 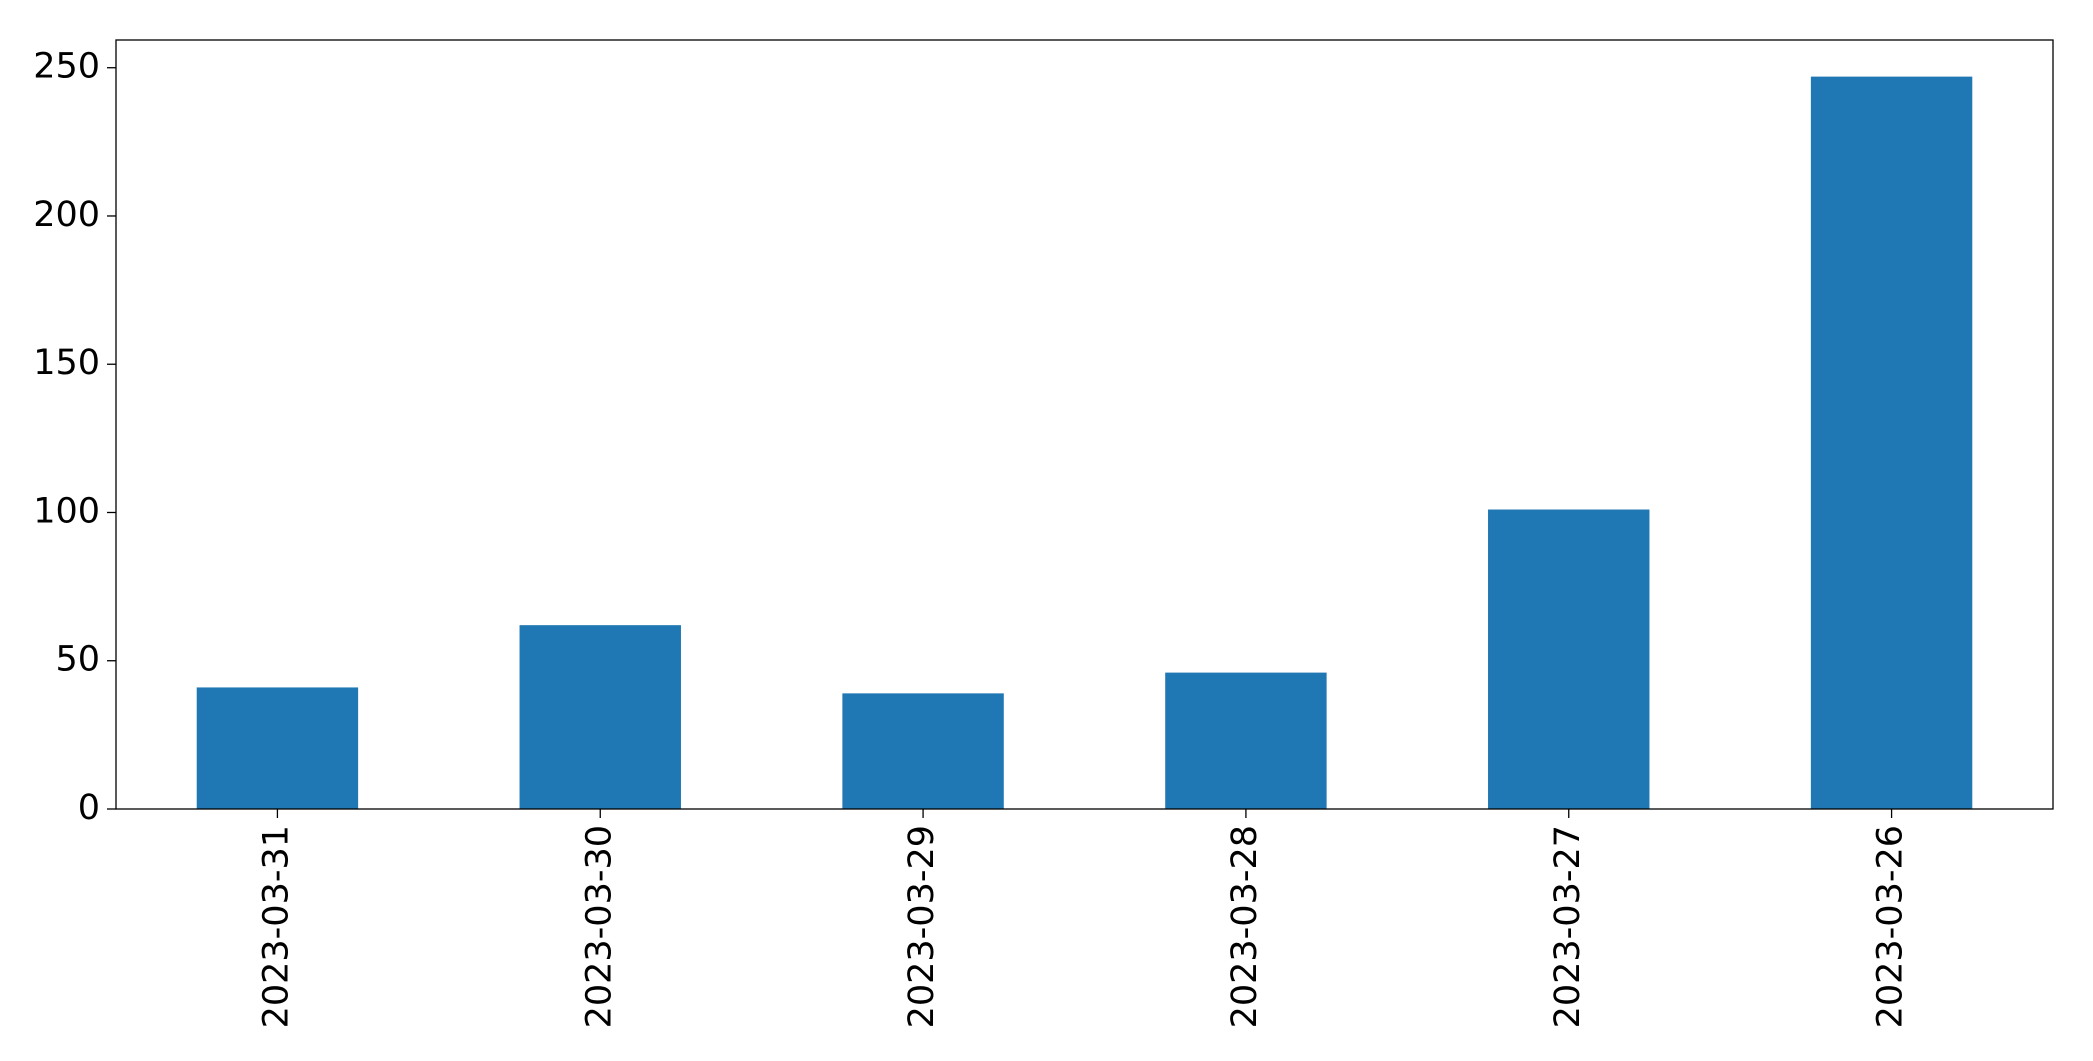 I want to click on y-tick-label: 200, so click(x=66, y=215).